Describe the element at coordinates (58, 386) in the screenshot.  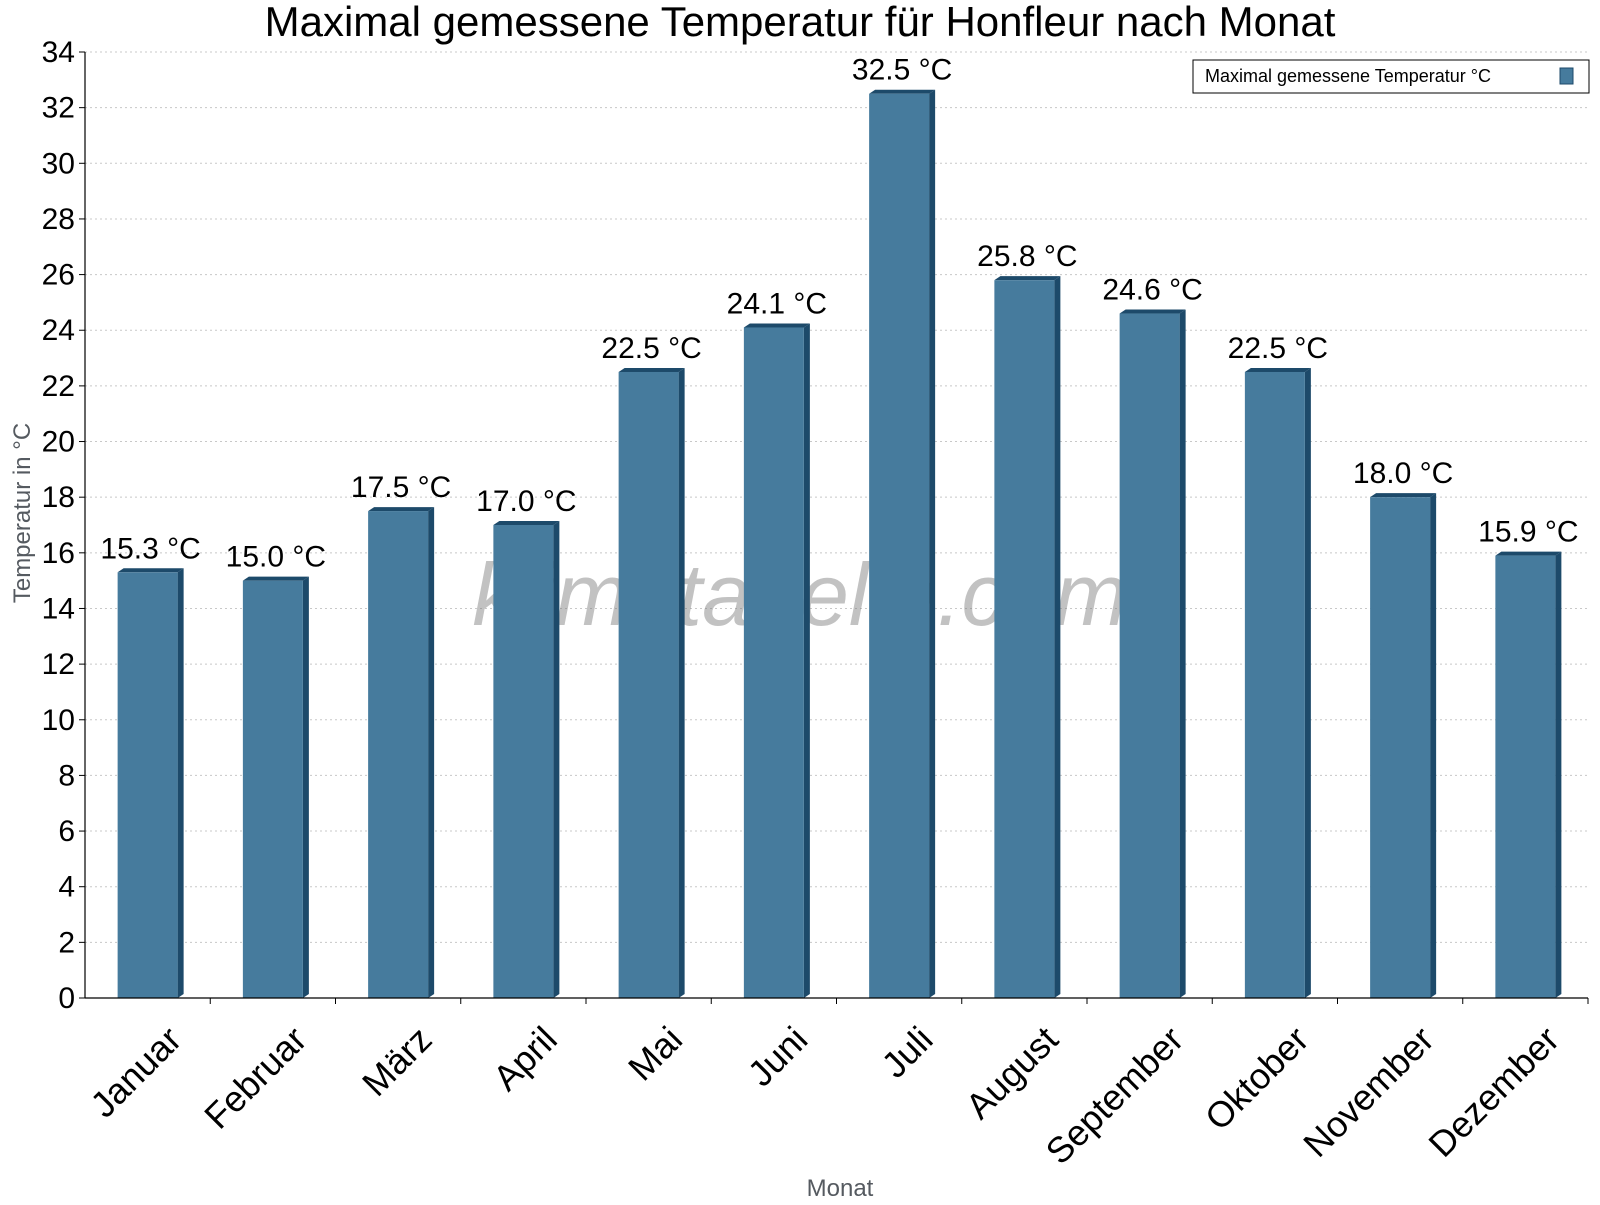
I see `y-tick-label: 22` at that location.